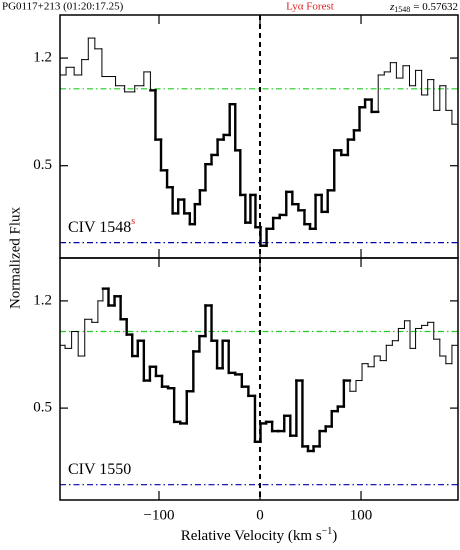 The image size is (460, 550). What do you see at coordinates (310, 7) in the screenshot?
I see `region-label: Lyα Forest` at bounding box center [310, 7].